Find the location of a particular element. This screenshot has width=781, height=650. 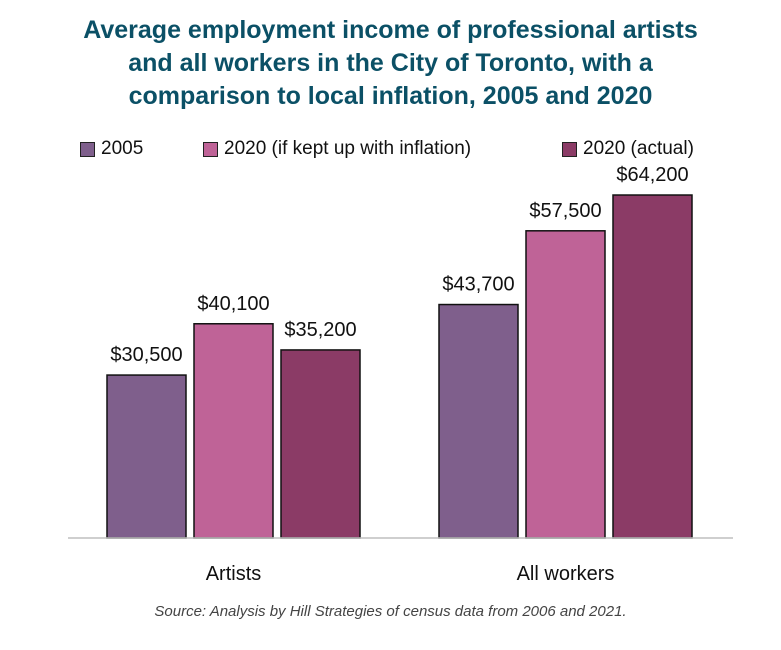

legend-item-2020-actual: 2020 (actual) is located at coordinates (628, 149).